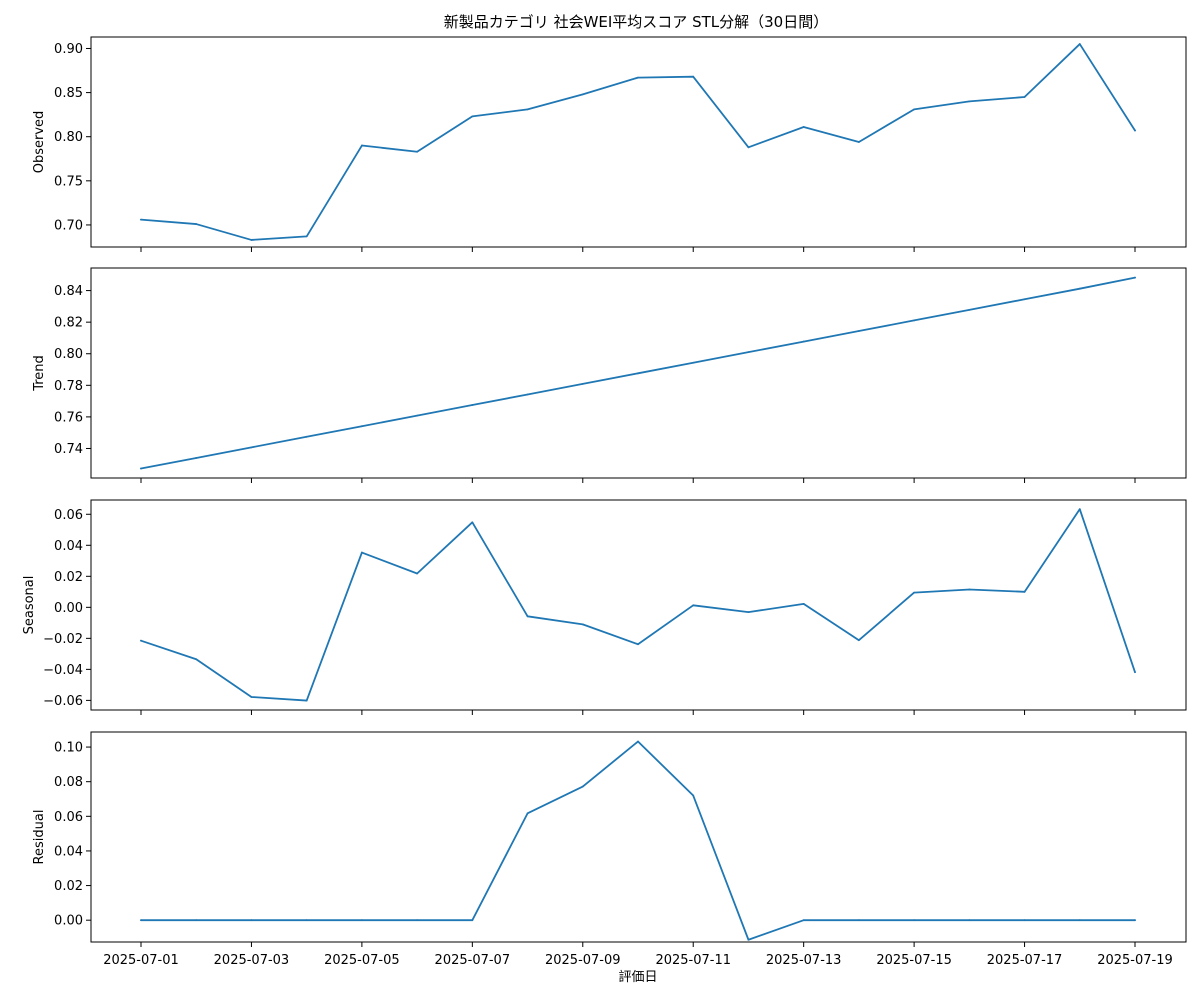 The width and height of the screenshot is (1200, 1004). I want to click on x-tick-label: 2025-07-17, so click(1025, 960).